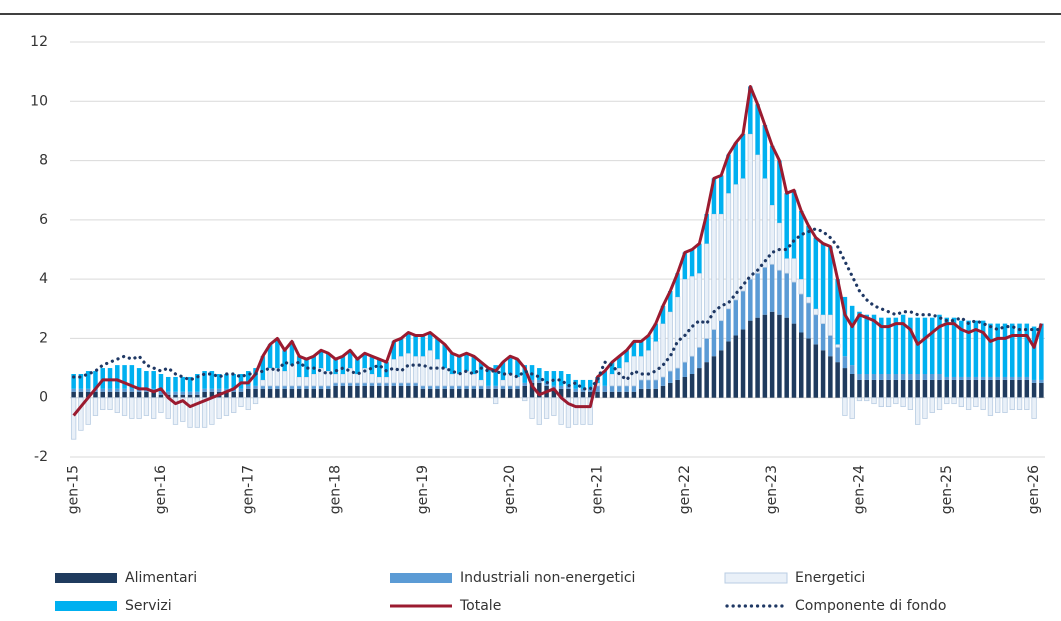 The width and height of the screenshot is (1061, 621). What do you see at coordinates (39, 42) in the screenshot?
I see `y-tick-label: 12` at bounding box center [39, 42].